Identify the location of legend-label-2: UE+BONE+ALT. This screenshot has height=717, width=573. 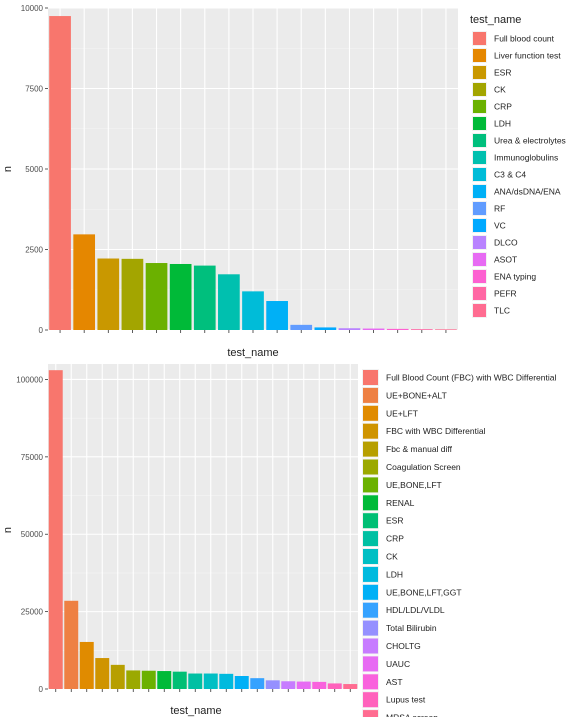
(416, 395).